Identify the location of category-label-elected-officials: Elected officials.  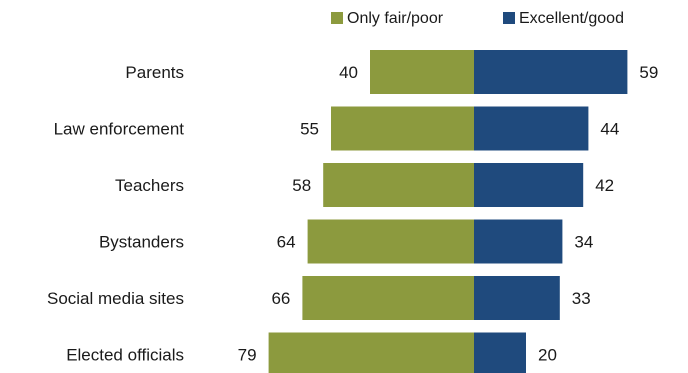
(125, 355).